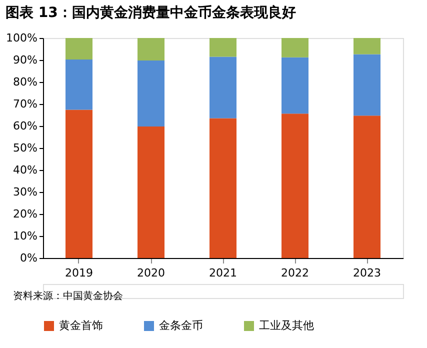  I want to click on y-tick-label: 100%, so click(22, 38).